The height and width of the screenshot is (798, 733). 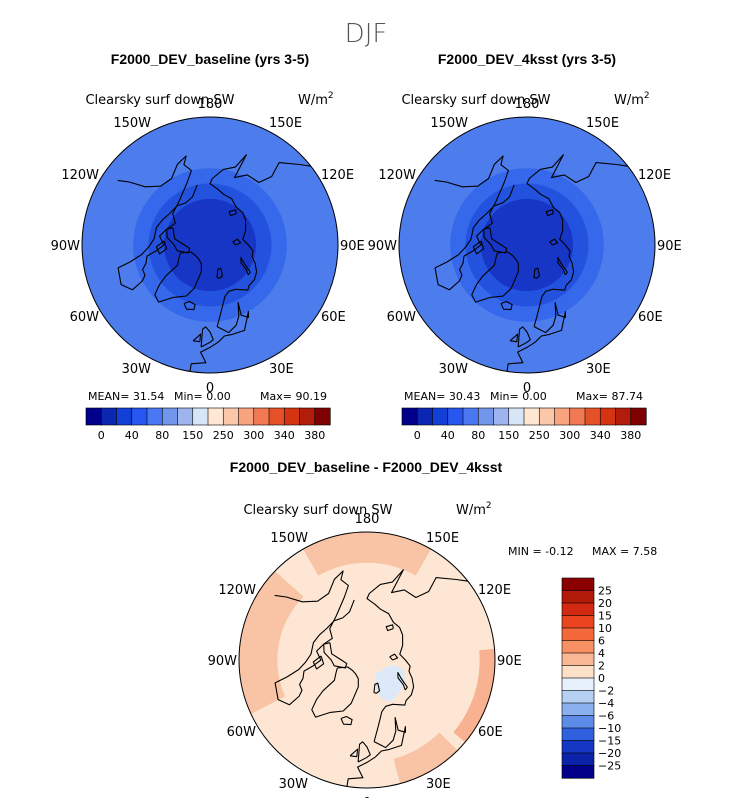 What do you see at coordinates (207, 396) in the screenshot?
I see `stats-line: MEAN= 31.54 Min= 0.00 Max= 90.19` at bounding box center [207, 396].